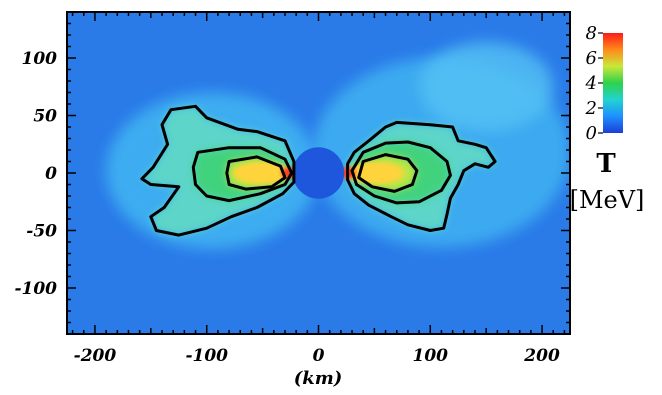 The width and height of the screenshot is (662, 395). What do you see at coordinates (541, 356) in the screenshot?
I see `x-tick-label: 200` at bounding box center [541, 356].